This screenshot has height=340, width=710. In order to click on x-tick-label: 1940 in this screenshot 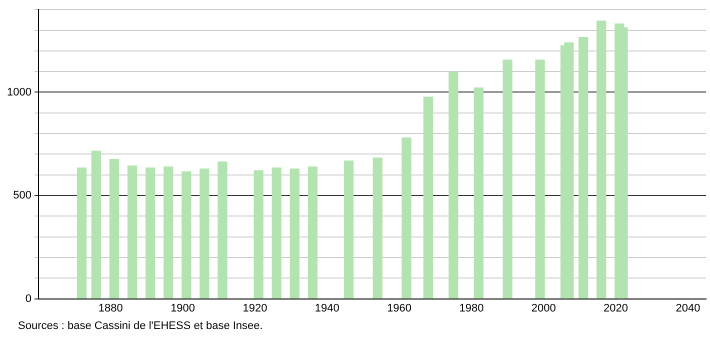, I will do `click(327, 308)`.